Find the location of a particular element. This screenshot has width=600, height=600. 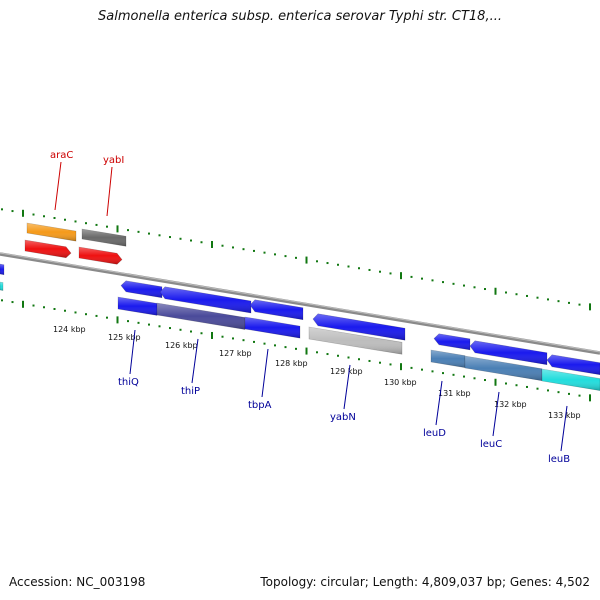

gene-label-leud: leuD is located at coordinates (434, 433).